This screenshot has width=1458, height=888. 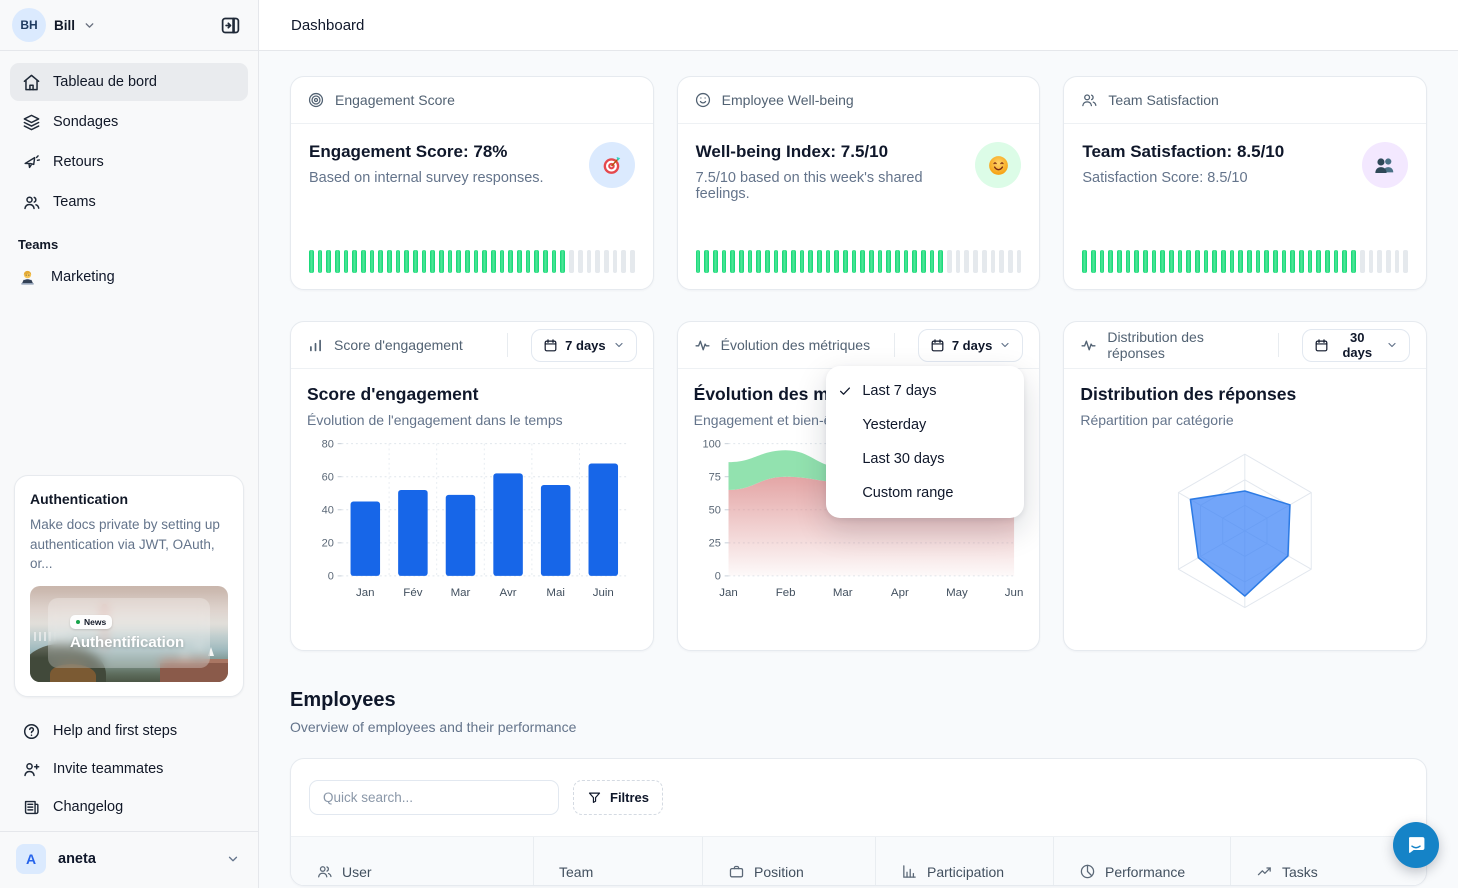 What do you see at coordinates (31, 769) in the screenshot?
I see `user-plus-icon` at bounding box center [31, 769].